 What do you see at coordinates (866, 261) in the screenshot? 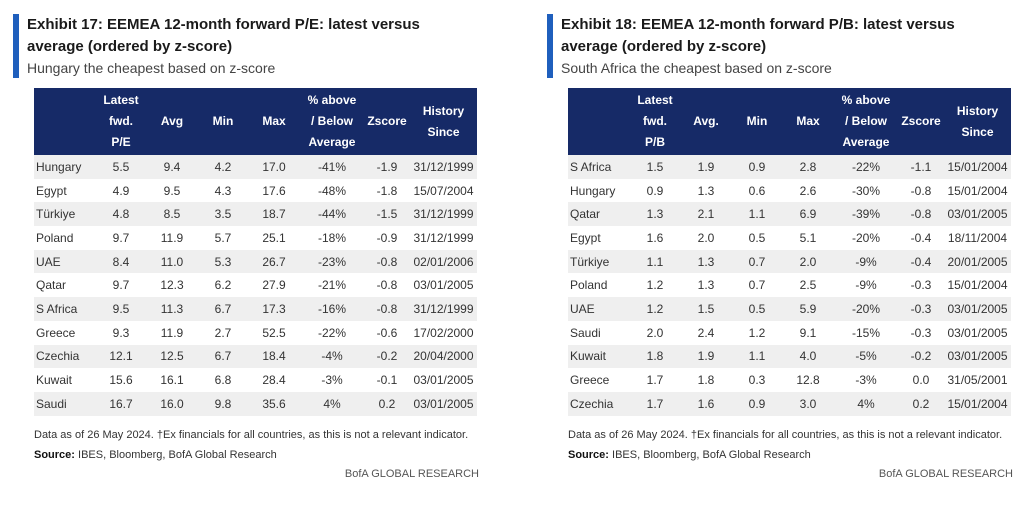
I see `value-cell: -9%` at bounding box center [866, 261].